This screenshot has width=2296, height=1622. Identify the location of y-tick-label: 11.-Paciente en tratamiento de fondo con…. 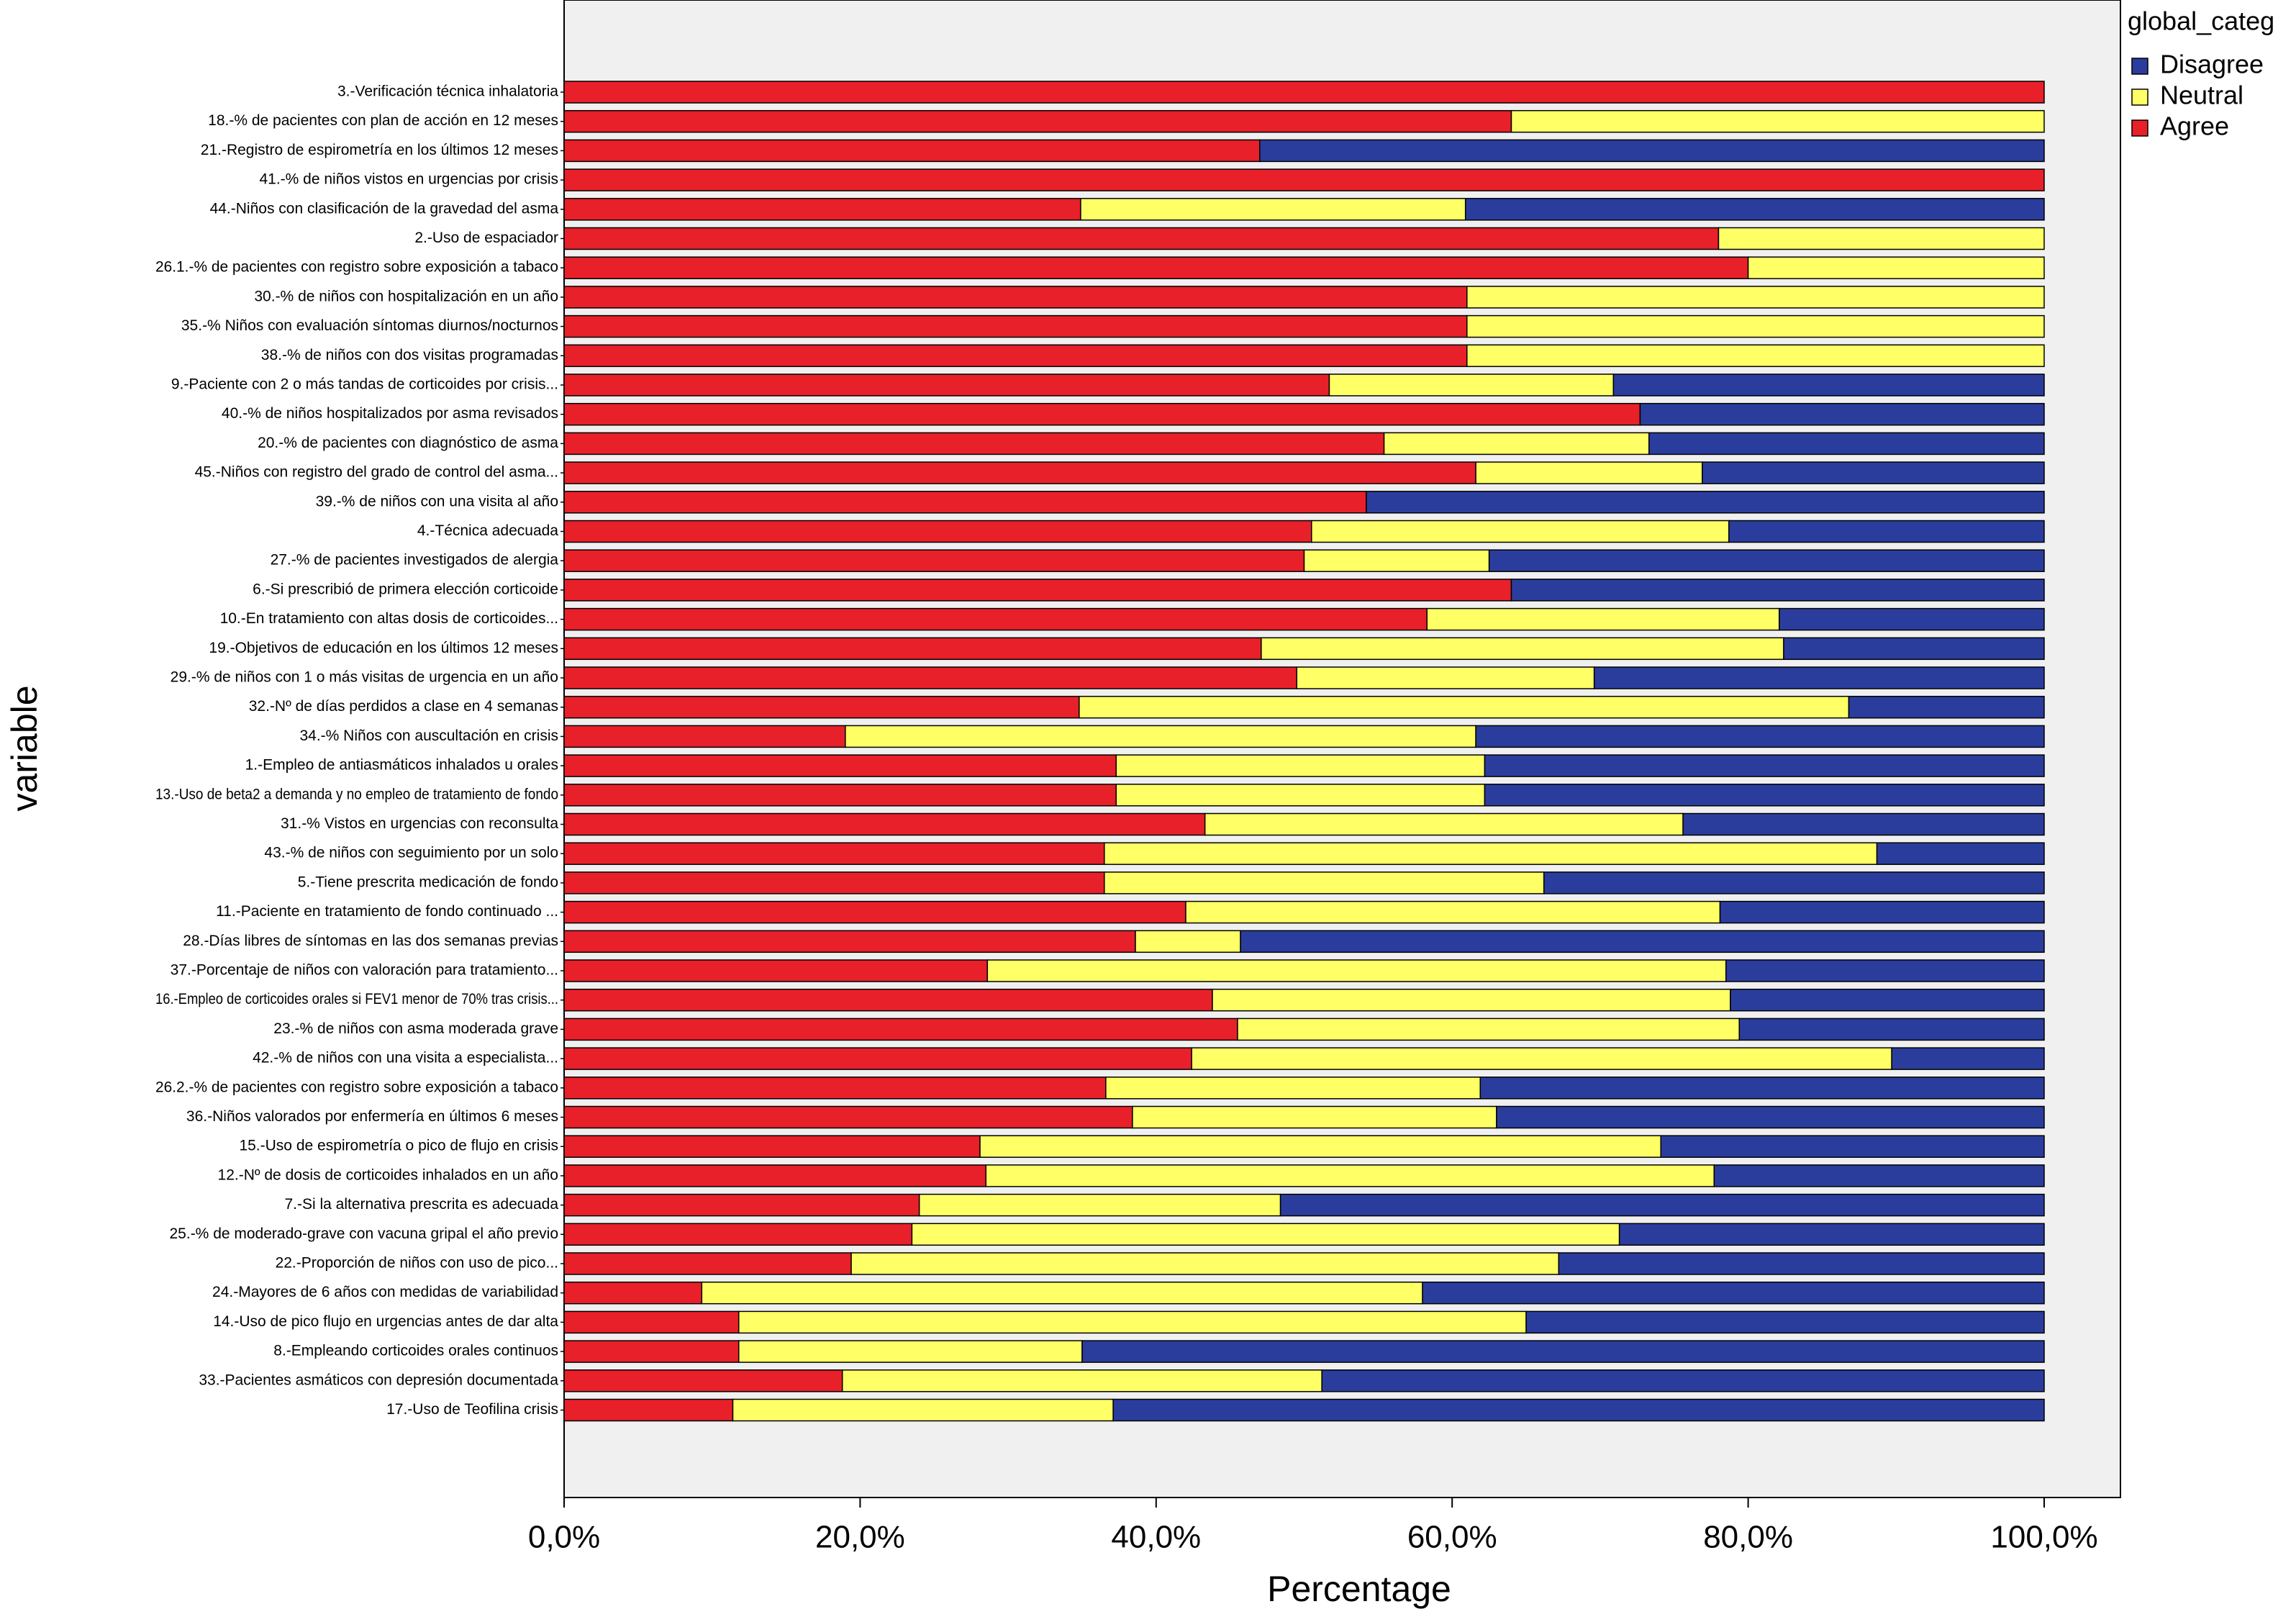
(387, 912).